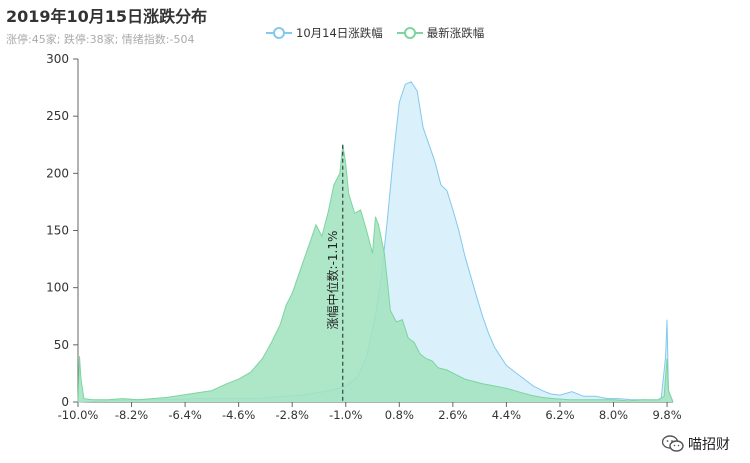  Describe the element at coordinates (100, 39) in the screenshot. I see `chart-subtitle: 涨停:45家; 跌停:38家; 情绪指数:-504` at that location.